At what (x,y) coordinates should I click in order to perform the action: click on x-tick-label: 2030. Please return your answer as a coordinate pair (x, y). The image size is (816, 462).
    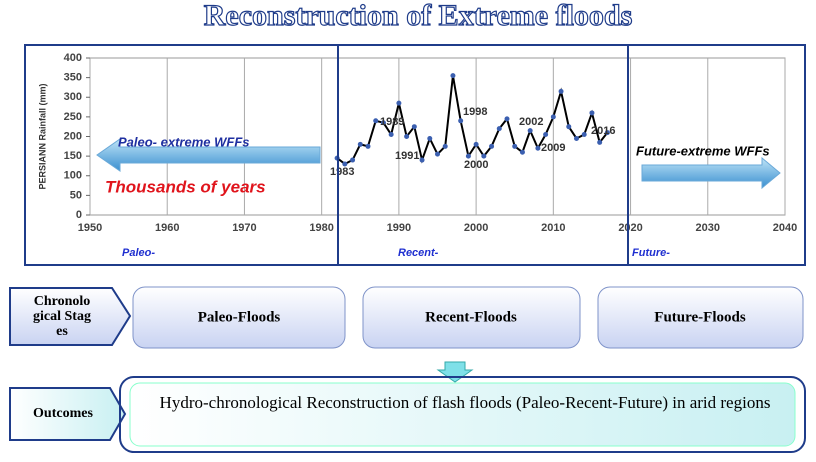
    Looking at the image, I should click on (708, 228).